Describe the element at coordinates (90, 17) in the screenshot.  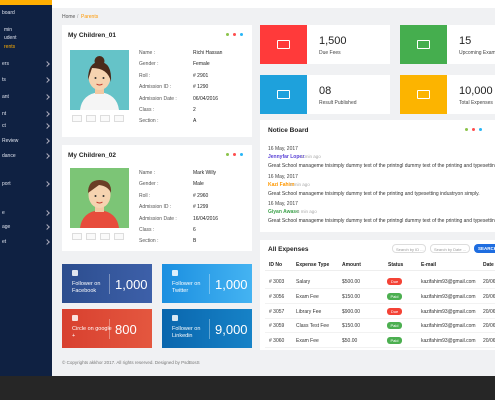
I see `breadcrumb-item: Parents` at that location.